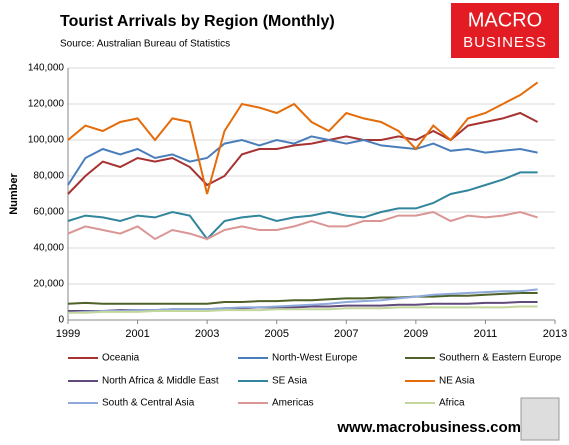  What do you see at coordinates (46, 104) in the screenshot?
I see `y-tick-label: 120,000` at bounding box center [46, 104].